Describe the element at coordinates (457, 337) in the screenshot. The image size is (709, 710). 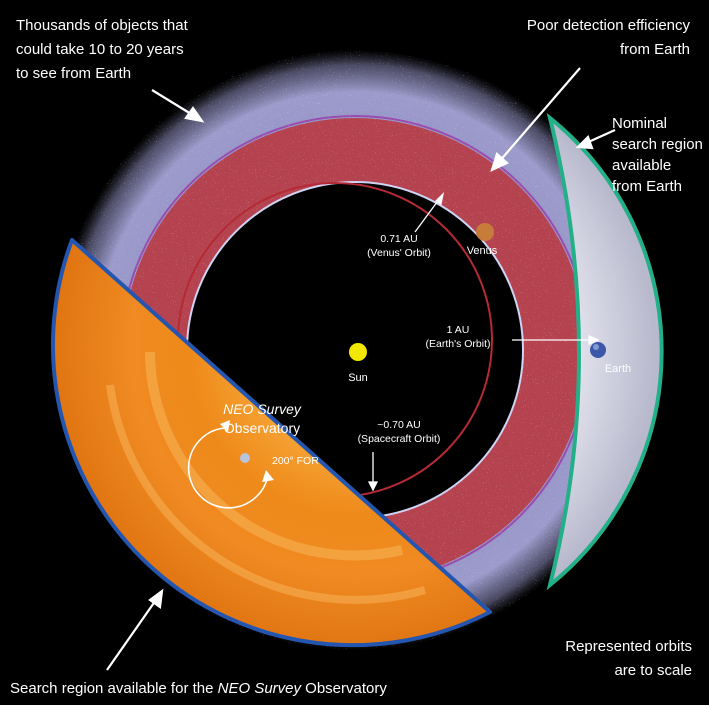
I see `earth-orbit-label: 1 AU (Earth's Orbit)` at that location.